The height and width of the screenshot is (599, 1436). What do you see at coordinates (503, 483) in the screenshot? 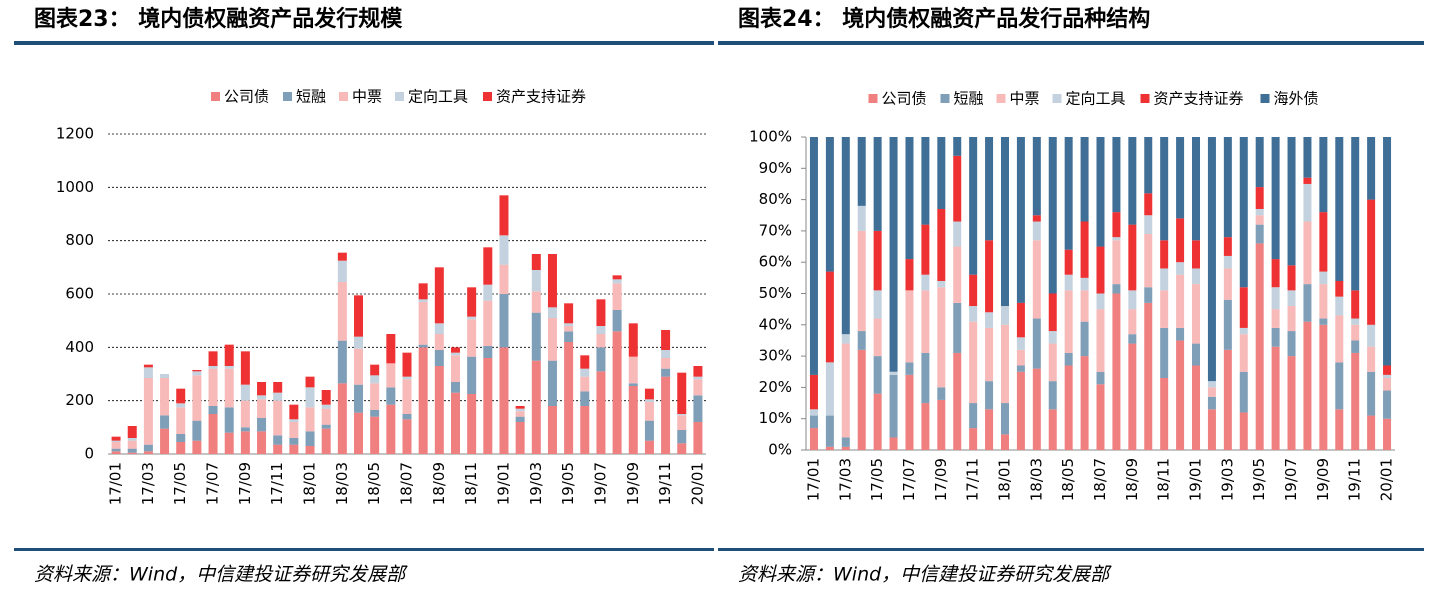
I see `x-tick-label: 19/01` at bounding box center [503, 483].